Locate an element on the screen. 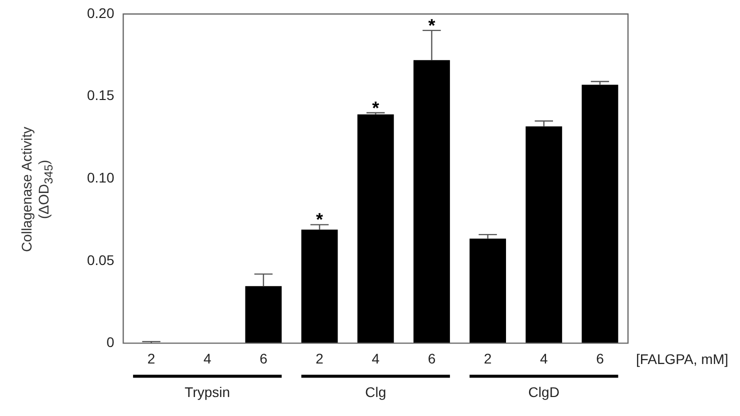 The width and height of the screenshot is (740, 416). y-tick-label: 0.05 is located at coordinates (100, 260).